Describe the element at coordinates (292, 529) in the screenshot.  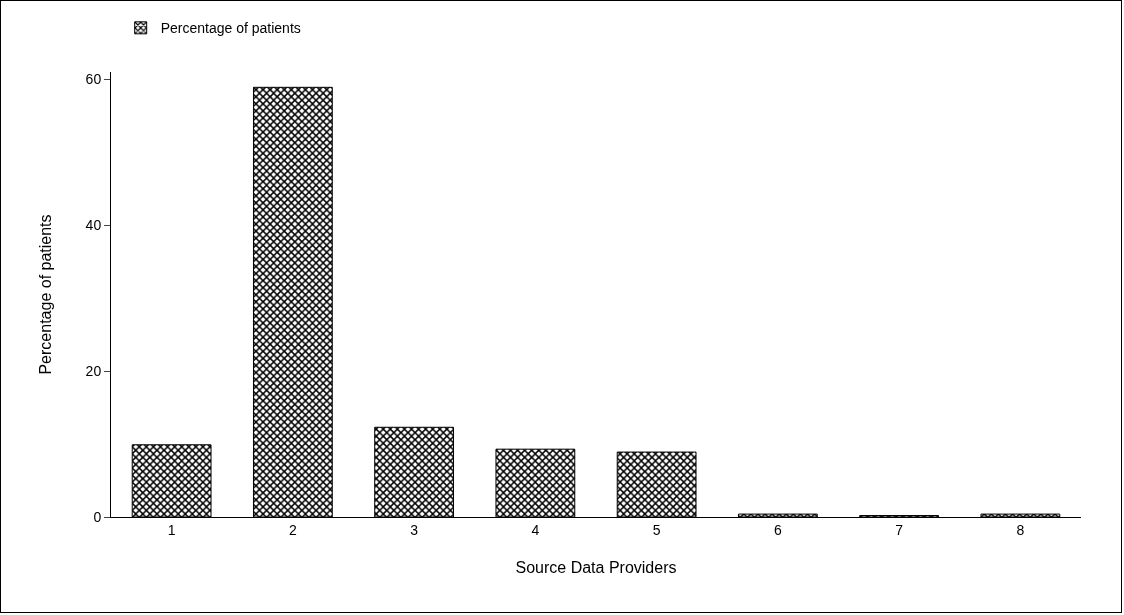
I see `x-tick-label: 2` at that location.